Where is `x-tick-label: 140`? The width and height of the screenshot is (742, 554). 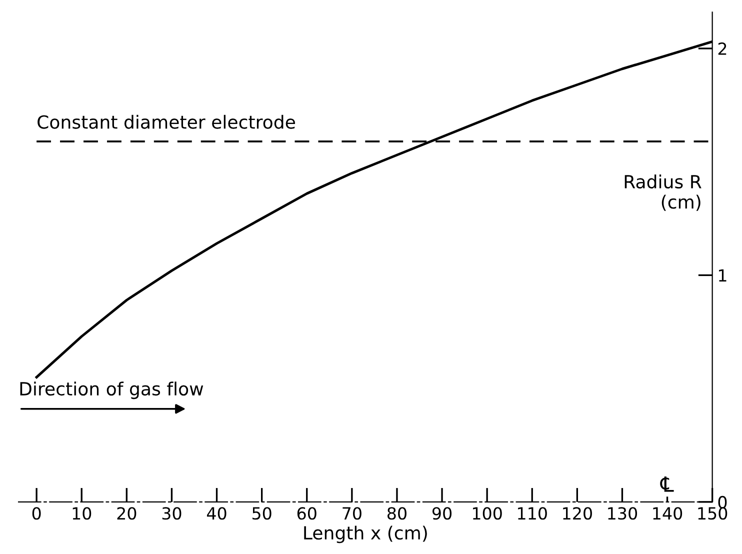
x-tick-label: 140 is located at coordinates (667, 513).